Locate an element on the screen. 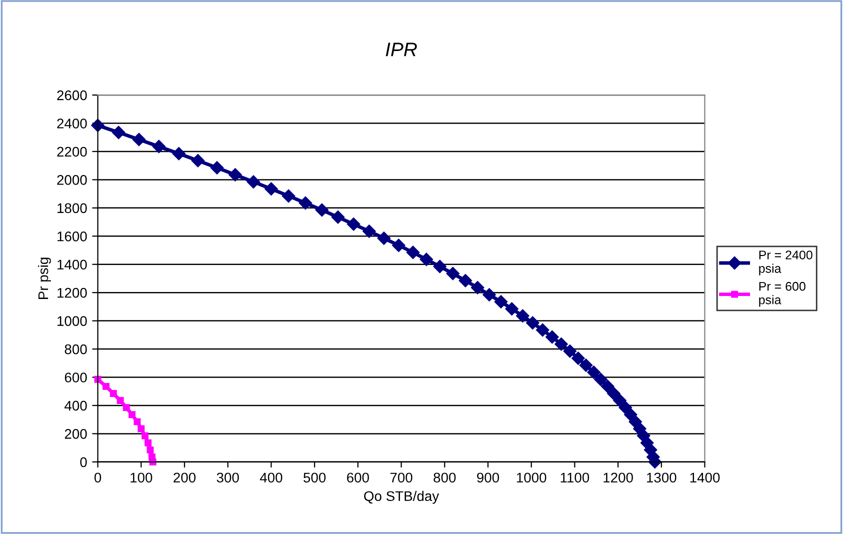 The width and height of the screenshot is (843, 534). y-tick-label: 400 is located at coordinates (75, 405).